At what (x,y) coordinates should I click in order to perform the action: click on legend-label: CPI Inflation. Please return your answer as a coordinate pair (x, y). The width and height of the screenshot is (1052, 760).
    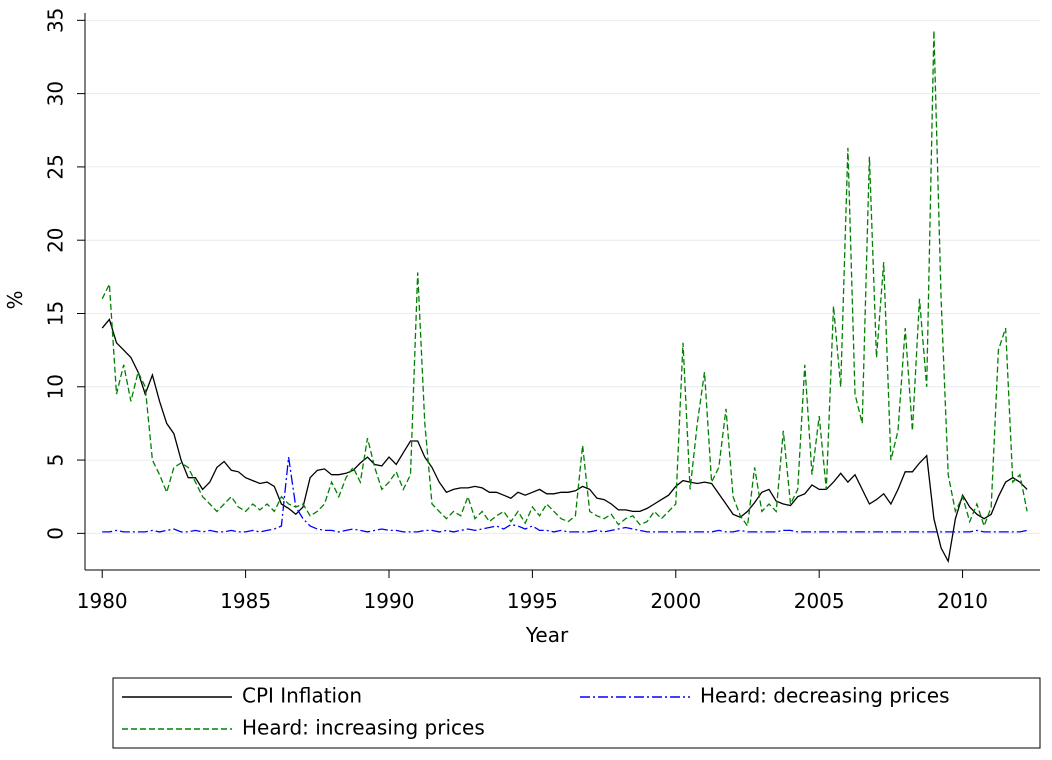
    Looking at the image, I should click on (302, 696).